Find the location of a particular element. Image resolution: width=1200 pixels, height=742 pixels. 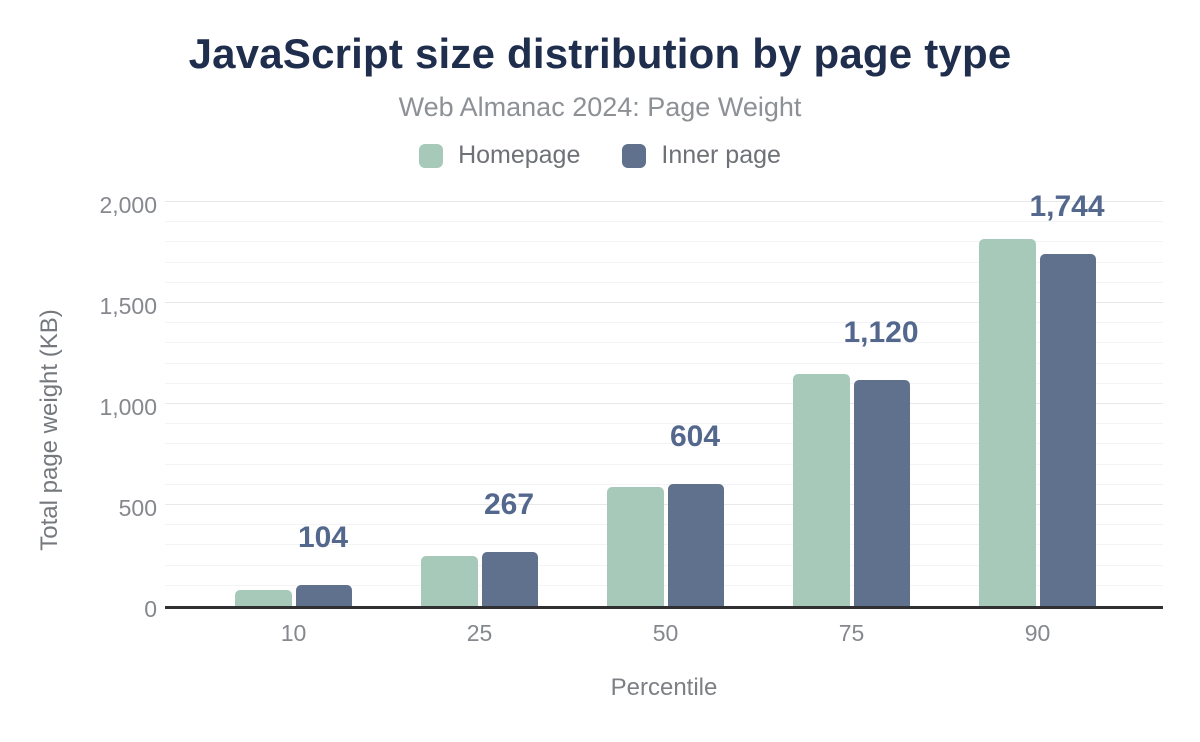

bar-homepage-p75 is located at coordinates (821, 490).